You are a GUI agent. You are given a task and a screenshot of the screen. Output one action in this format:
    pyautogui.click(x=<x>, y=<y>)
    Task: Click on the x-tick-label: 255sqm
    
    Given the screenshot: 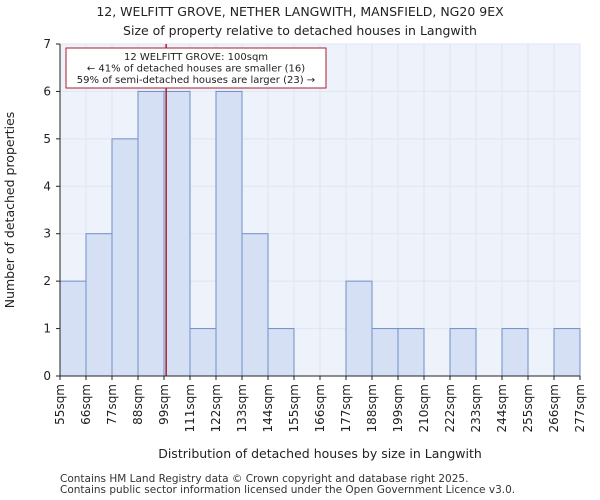 What is the action you would take?
    pyautogui.click(x=528, y=408)
    